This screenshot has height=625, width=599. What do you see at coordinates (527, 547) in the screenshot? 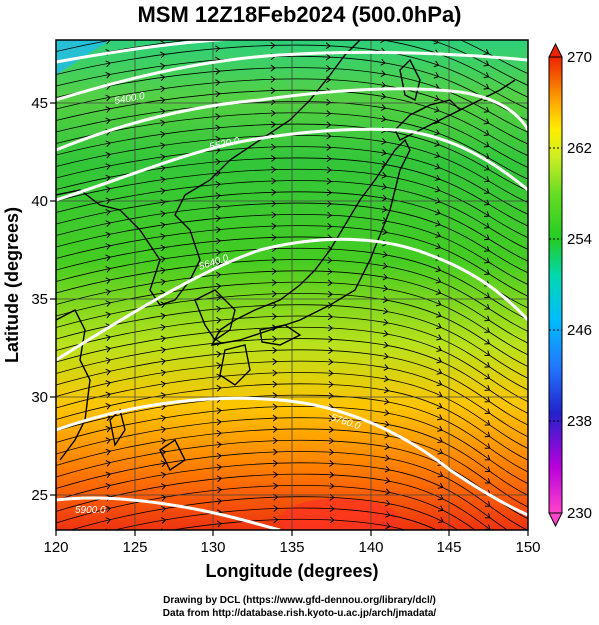
I see `x-tick-label: 150` at bounding box center [527, 547].